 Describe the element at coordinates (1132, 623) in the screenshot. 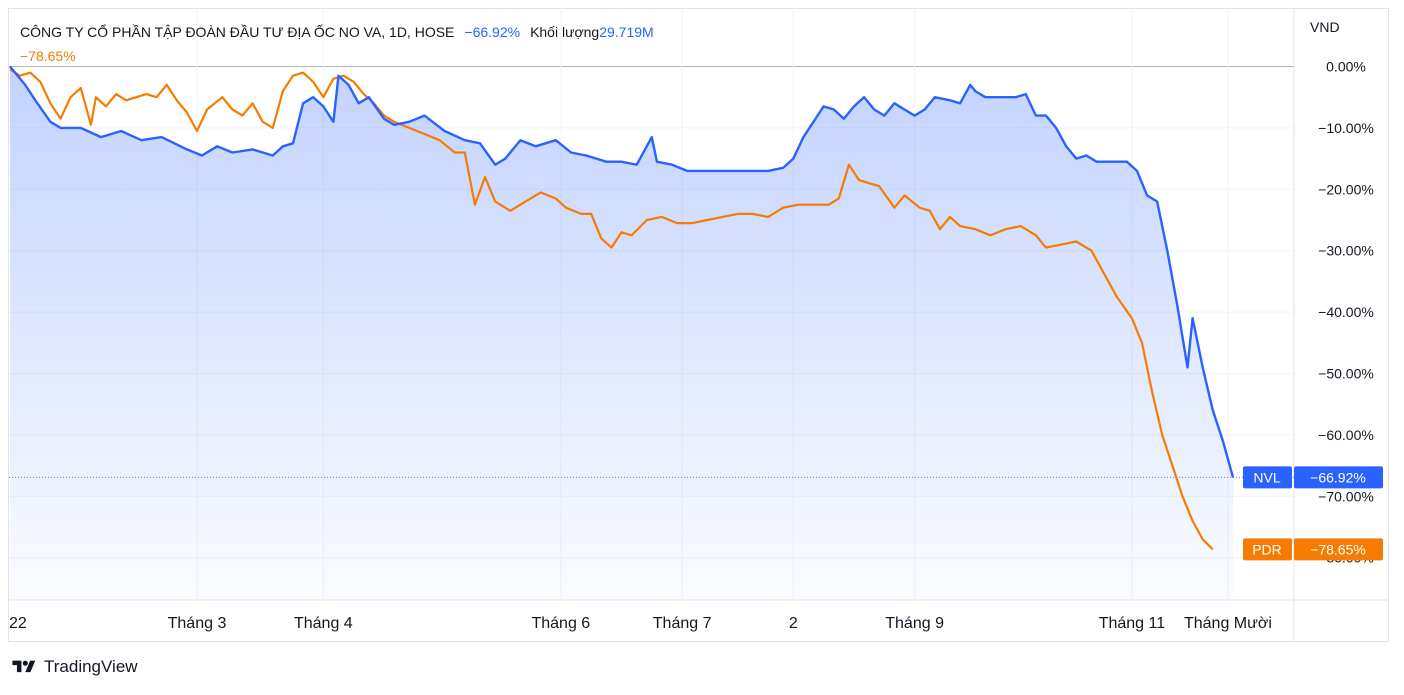

I see `x-tick-label: Tháng 11` at that location.